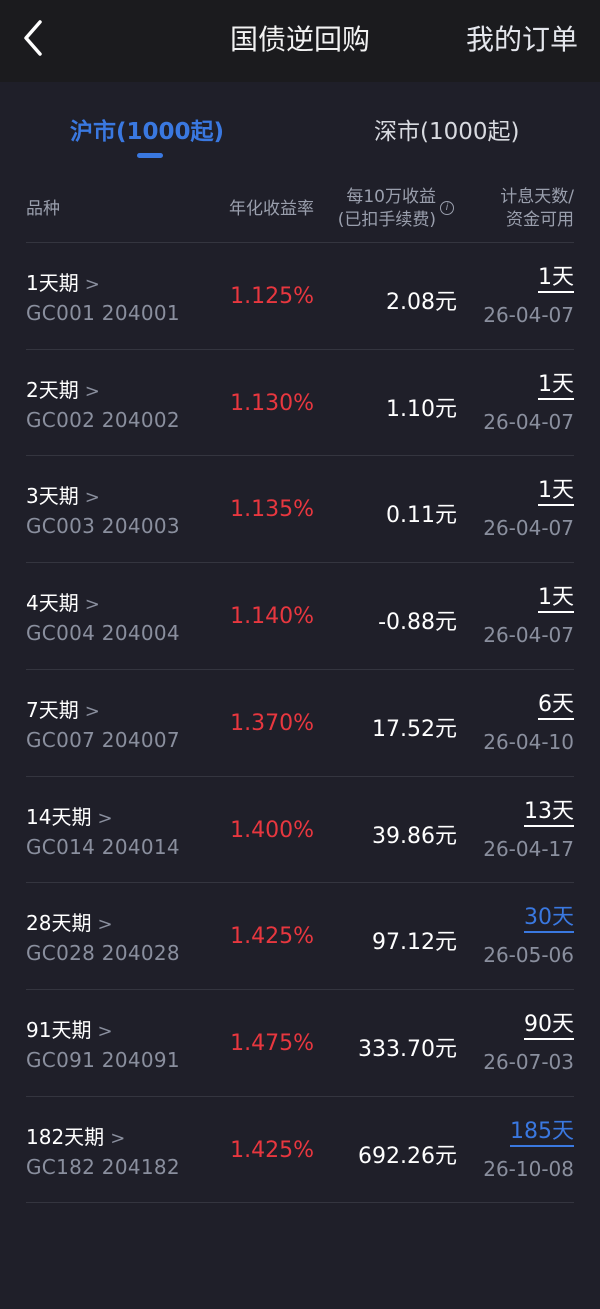  What do you see at coordinates (52, 389) in the screenshot?
I see `product-name-label: 2天期` at bounding box center [52, 389].